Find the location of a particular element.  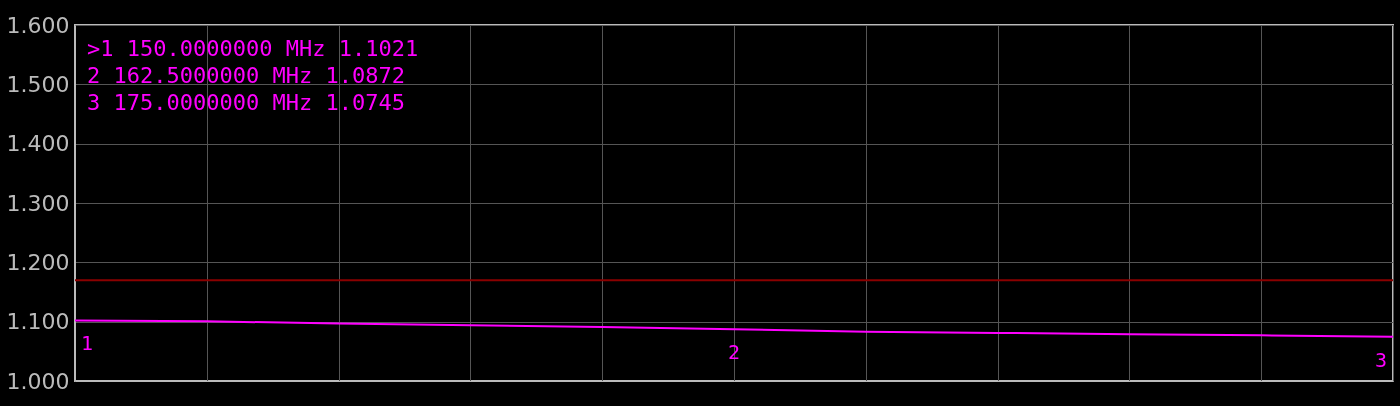

y-tick-label: 1.300 is located at coordinates (38, 203).